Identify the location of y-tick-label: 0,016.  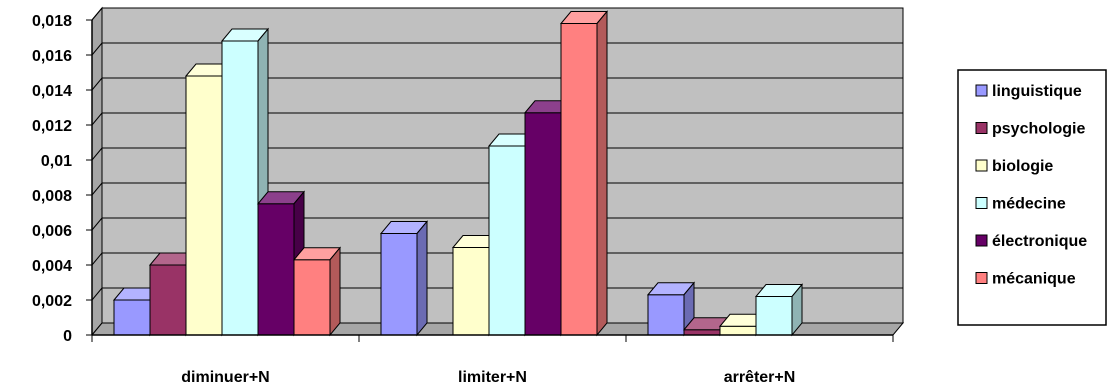
(52, 56).